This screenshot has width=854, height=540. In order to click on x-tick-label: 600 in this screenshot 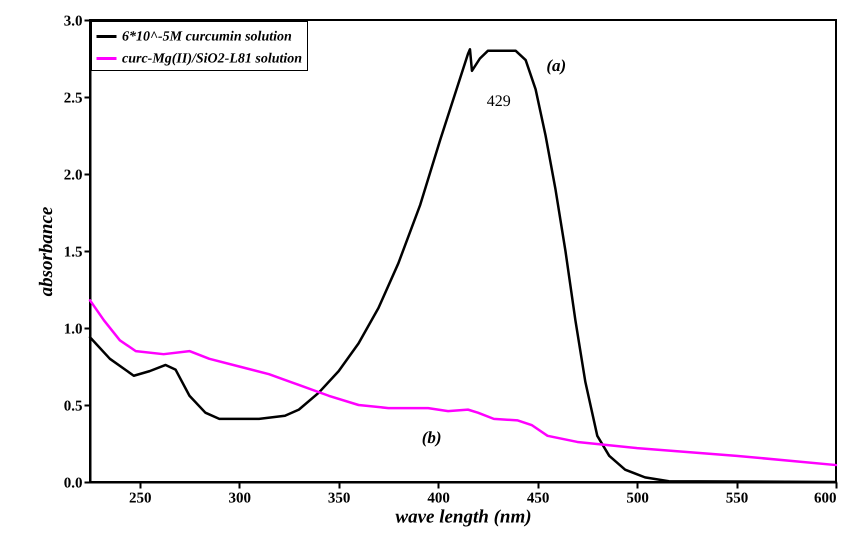, I will do `click(825, 498)`.